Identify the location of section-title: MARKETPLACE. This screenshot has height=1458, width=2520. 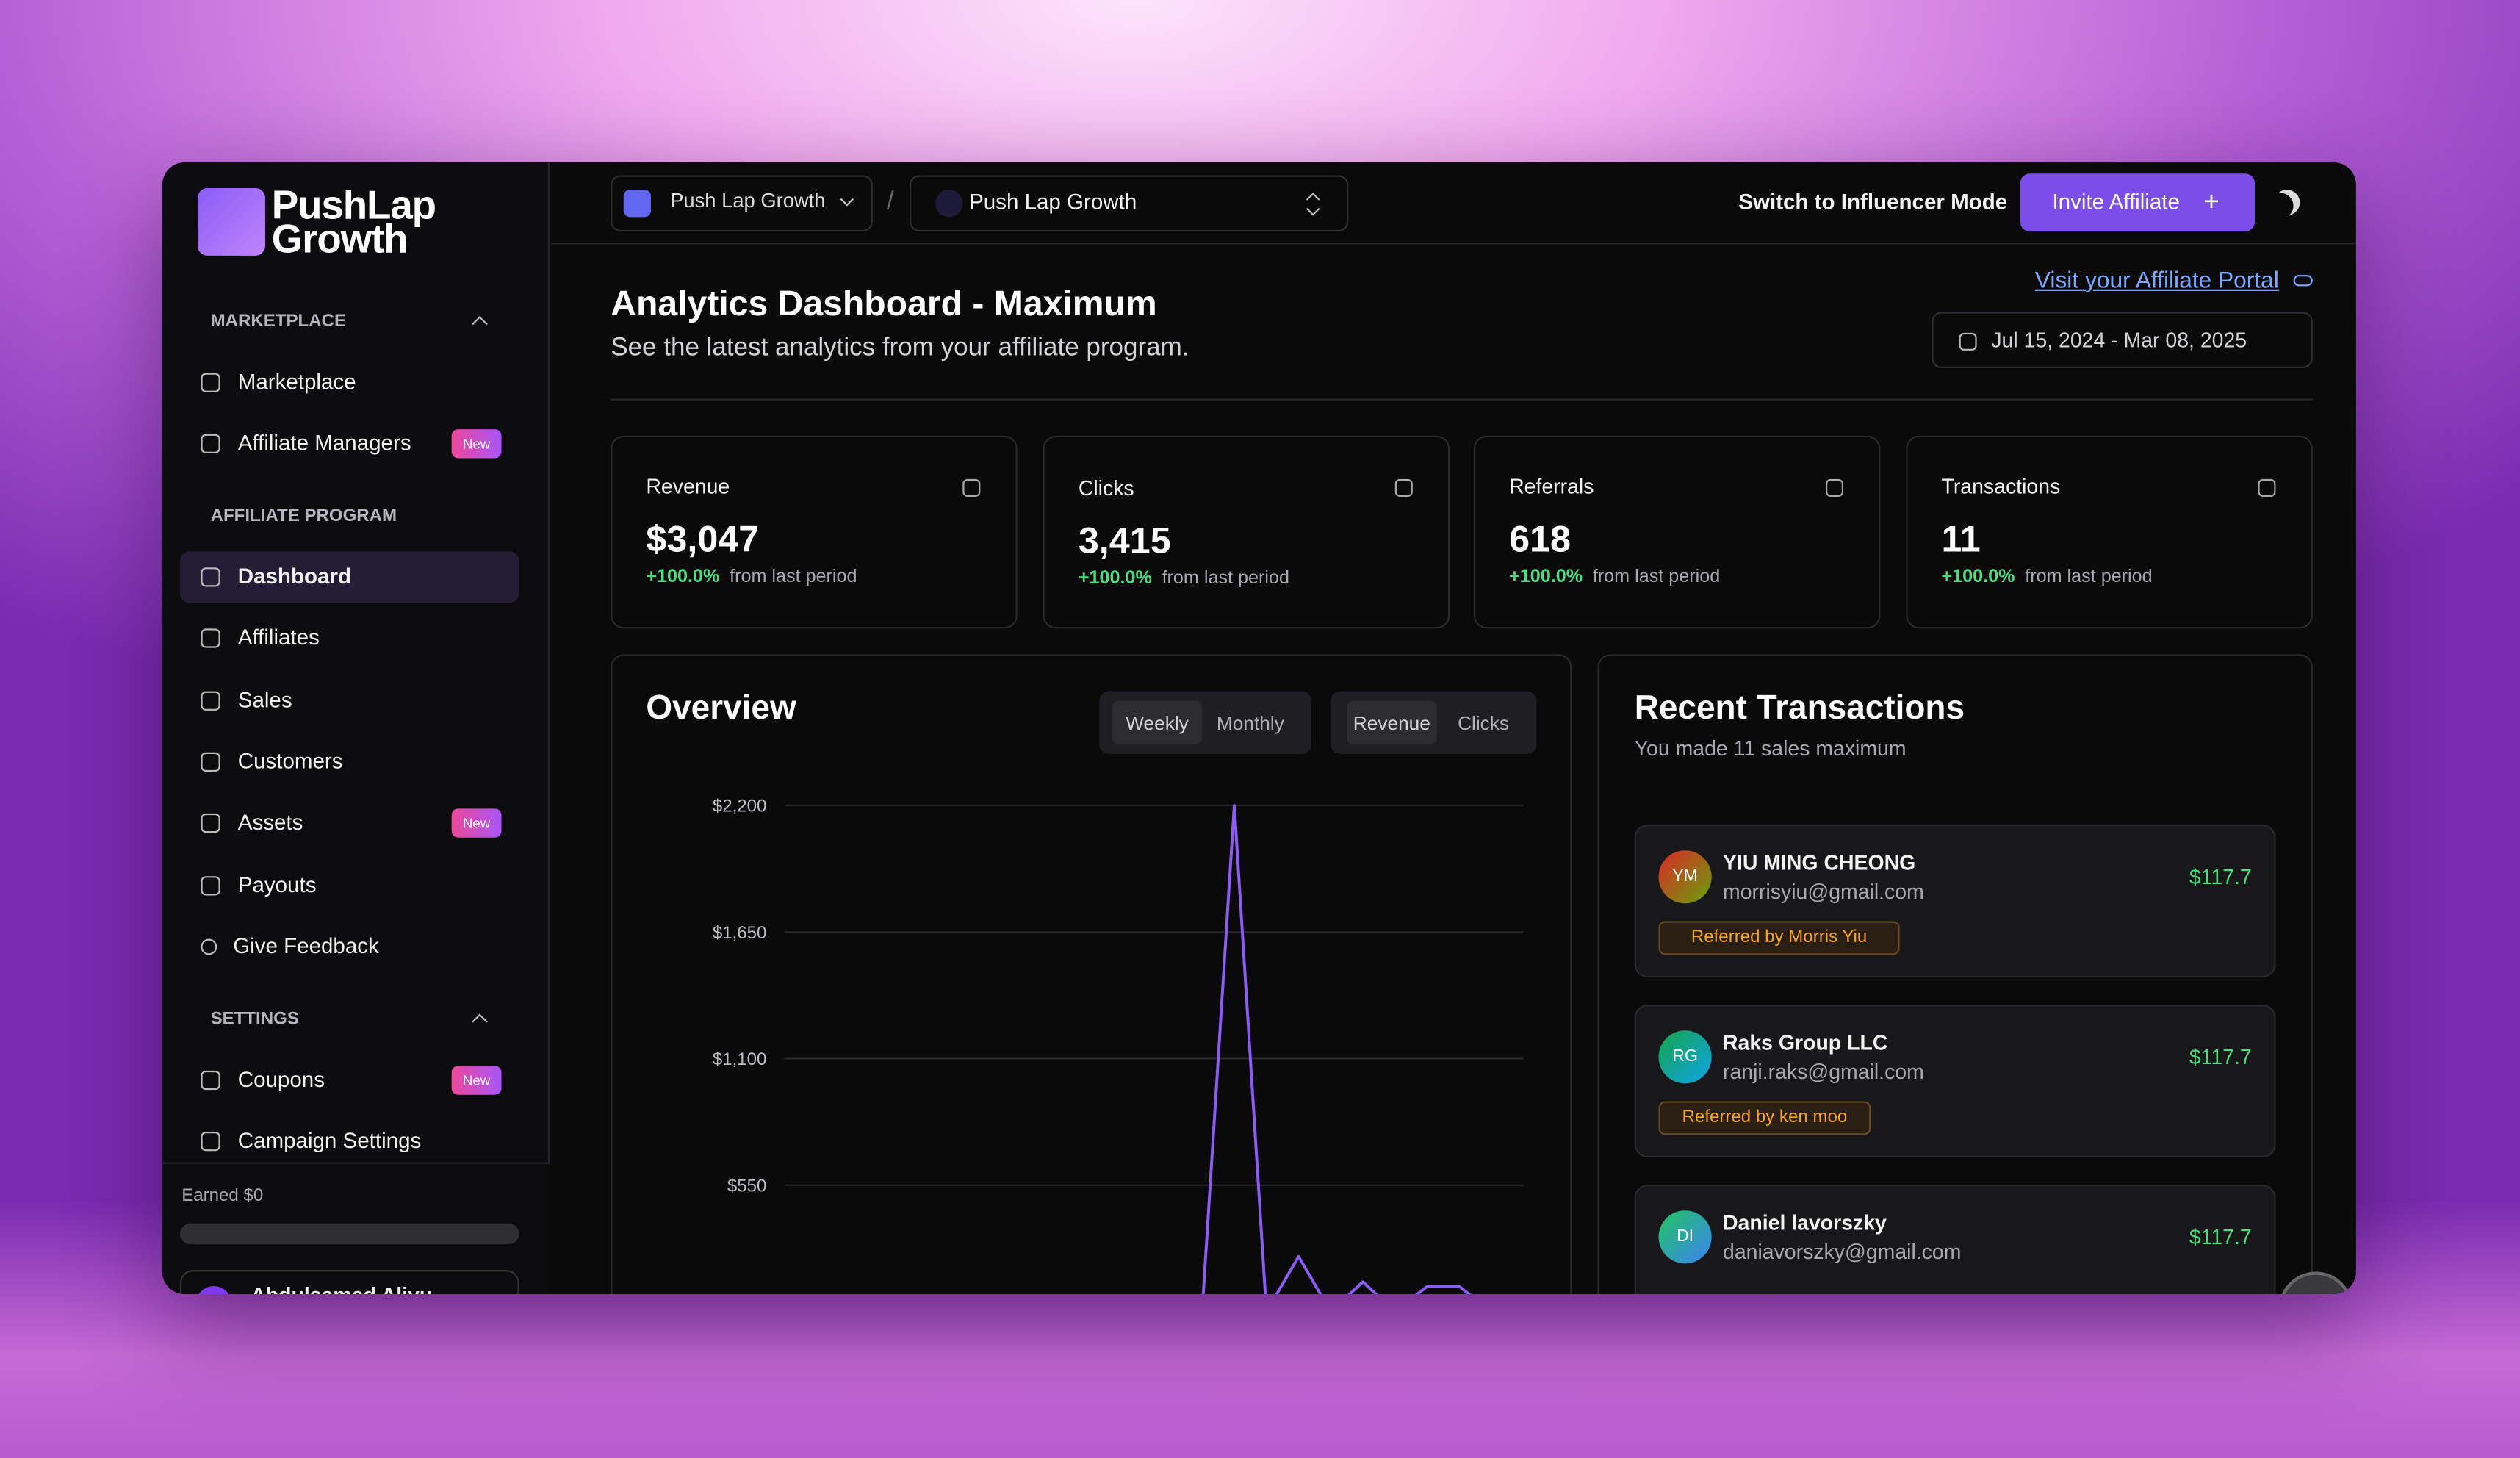
(278, 322).